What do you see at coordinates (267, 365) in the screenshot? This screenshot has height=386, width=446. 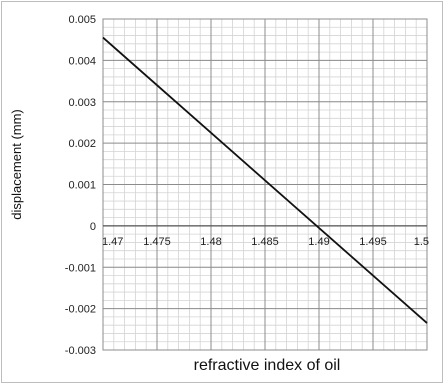 I see `x-axis-title: refractive index of oil` at bounding box center [267, 365].